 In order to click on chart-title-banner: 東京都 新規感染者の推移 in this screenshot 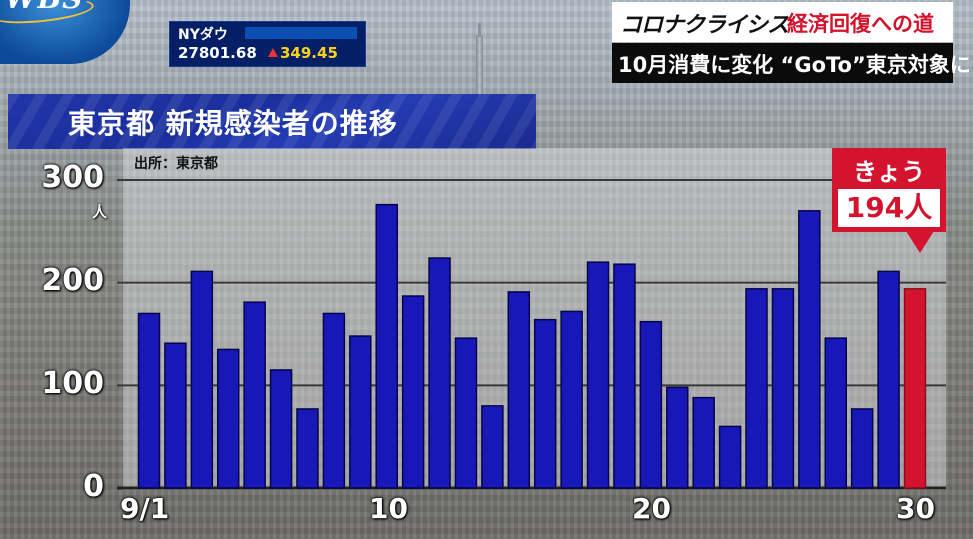, I will do `click(272, 121)`.